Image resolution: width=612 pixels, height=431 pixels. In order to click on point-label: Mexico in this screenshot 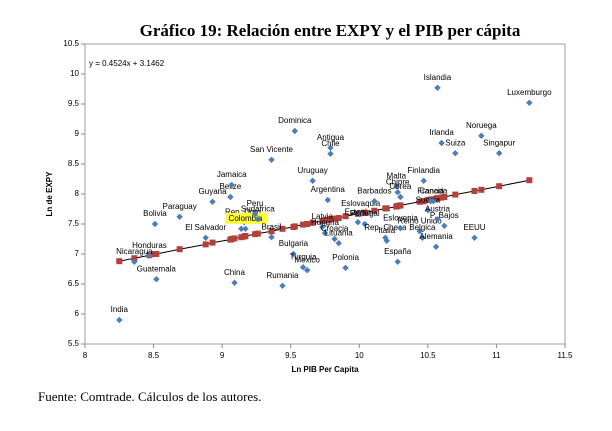, I will do `click(307, 259)`.